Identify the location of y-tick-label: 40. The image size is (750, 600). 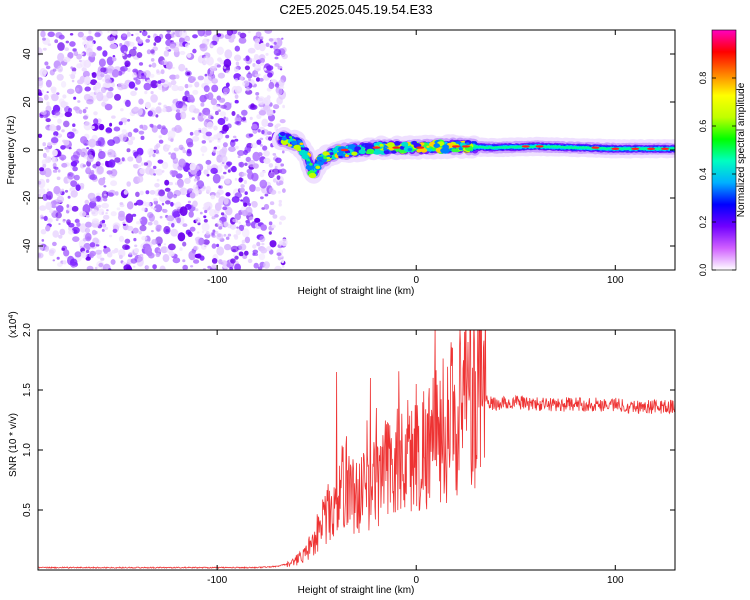
(27, 54).